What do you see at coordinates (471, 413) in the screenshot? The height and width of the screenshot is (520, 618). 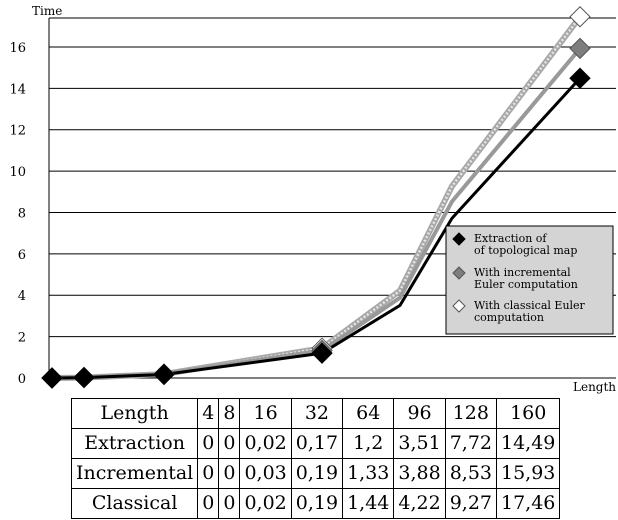 I see `table-cell: 128` at bounding box center [471, 413].